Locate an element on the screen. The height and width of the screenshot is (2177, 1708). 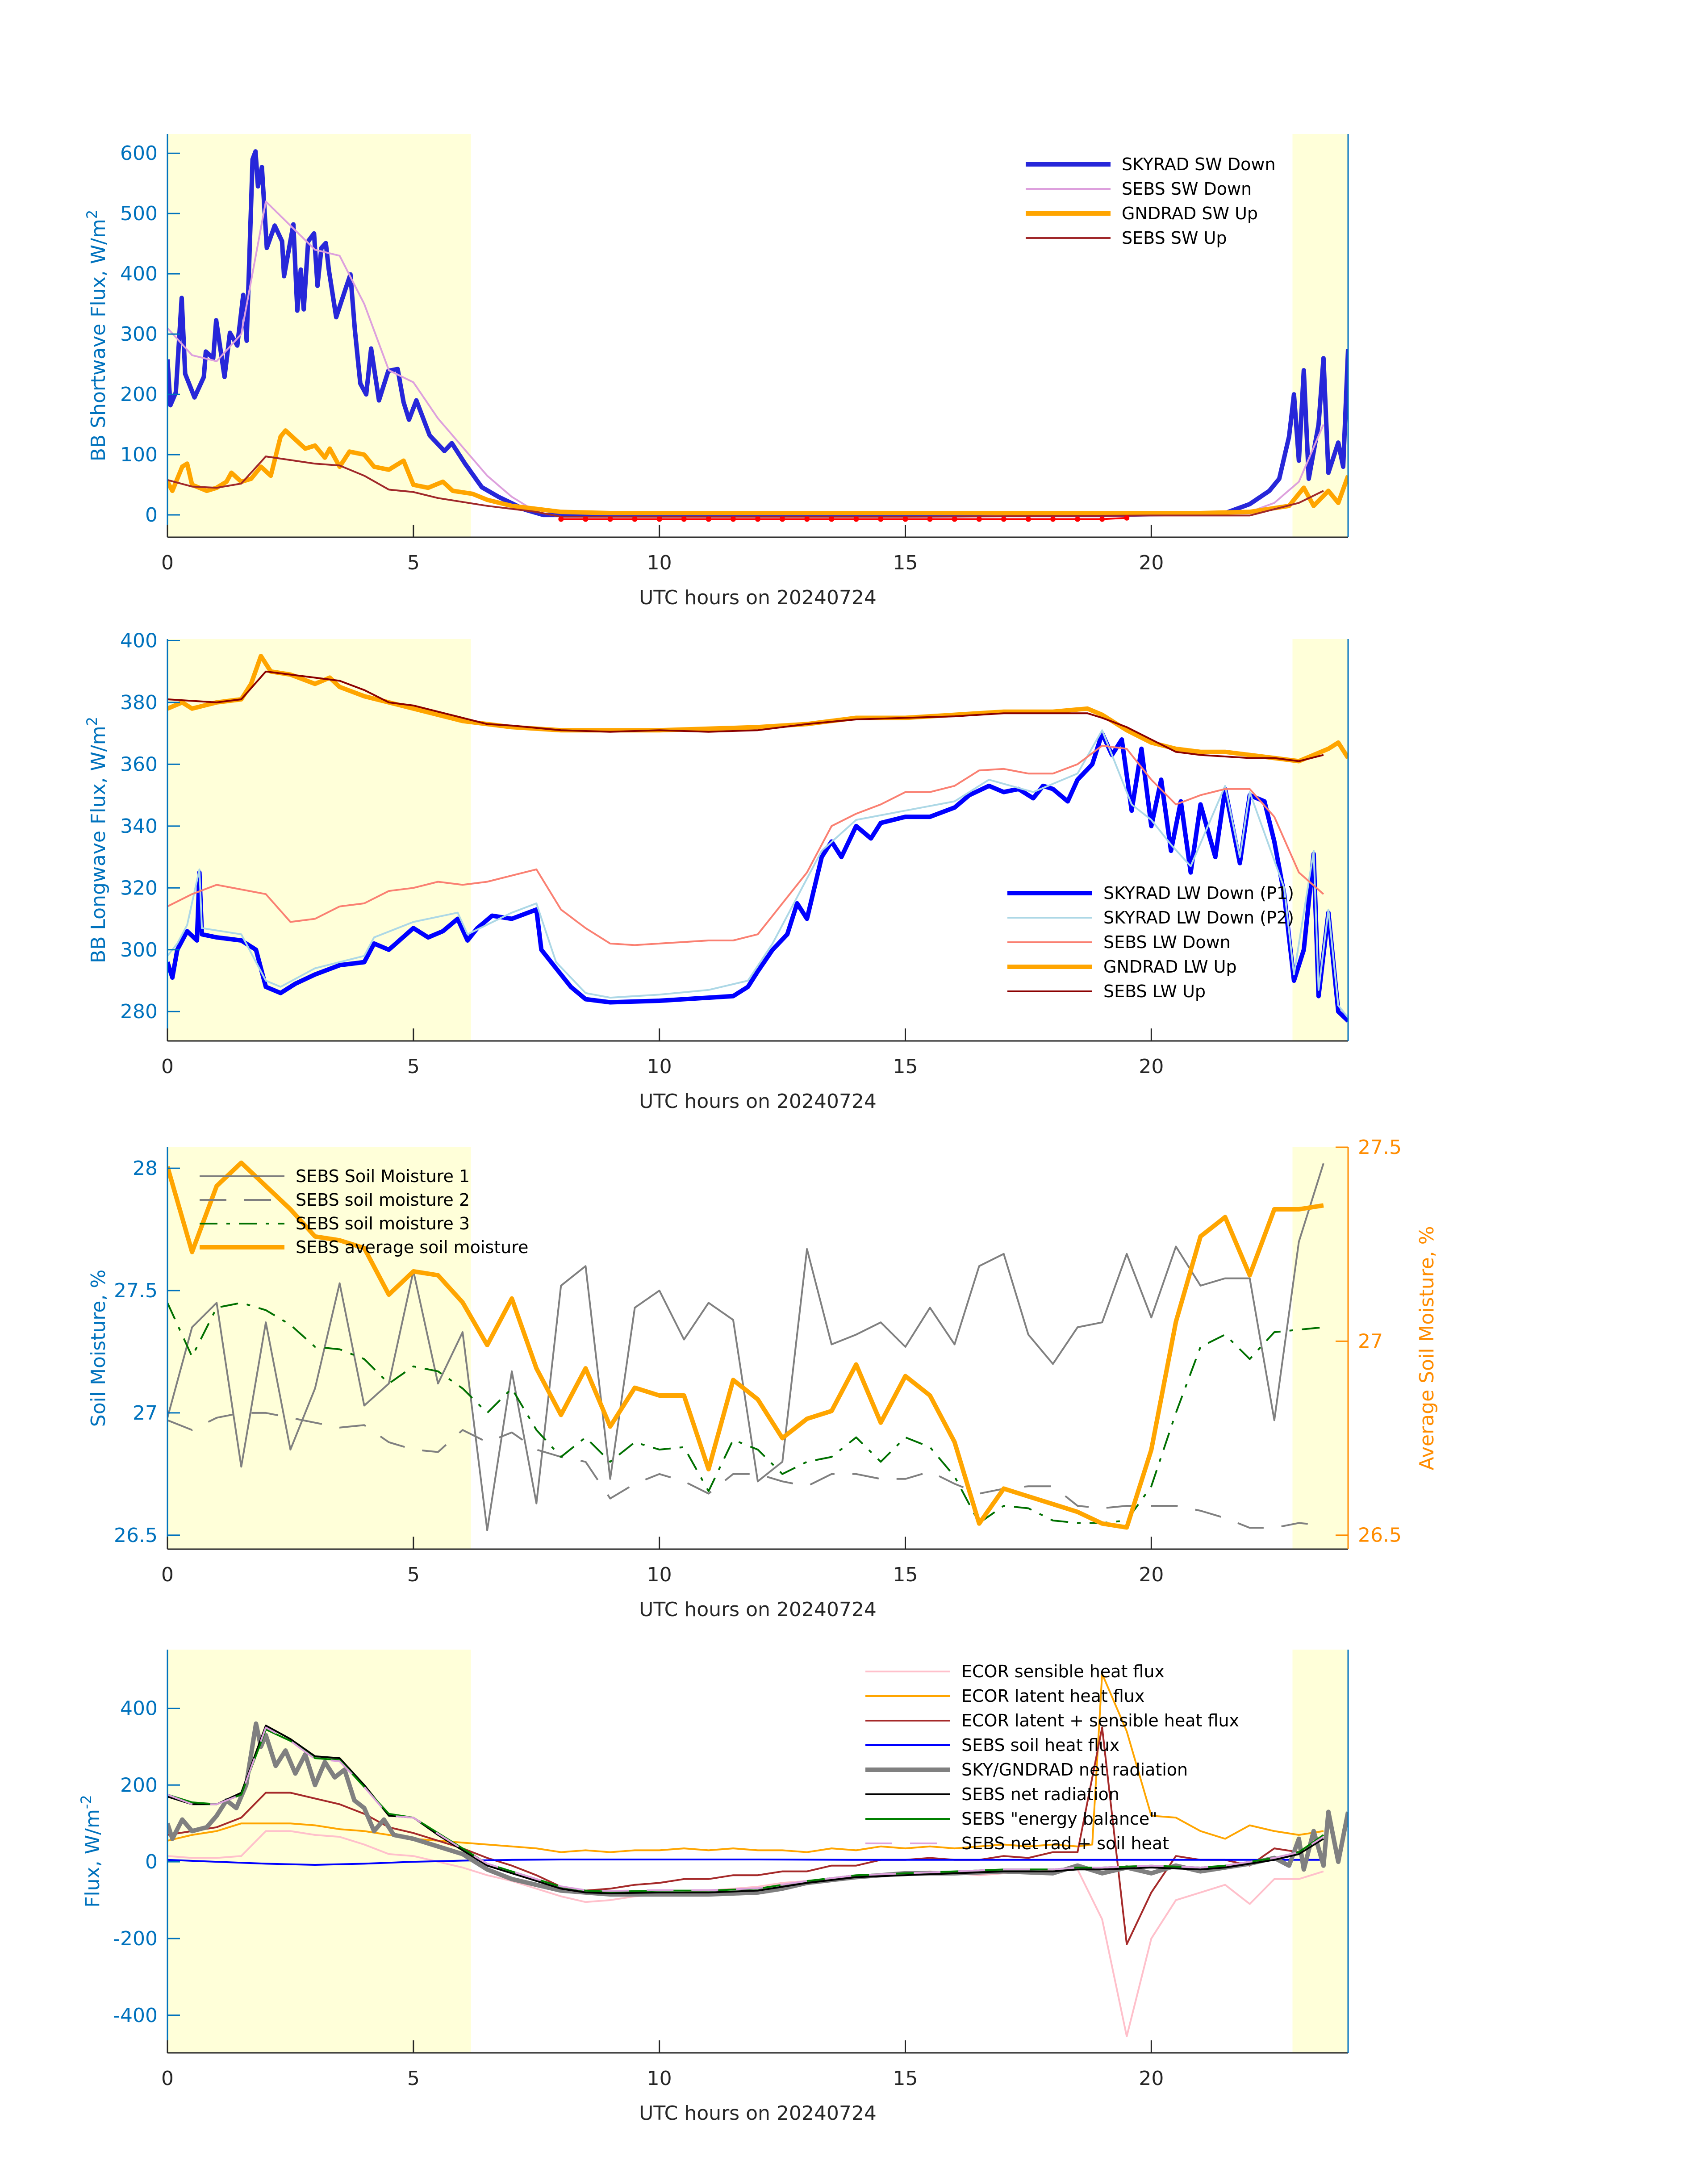
y-tick-label: 27.5 is located at coordinates (136, 1290).